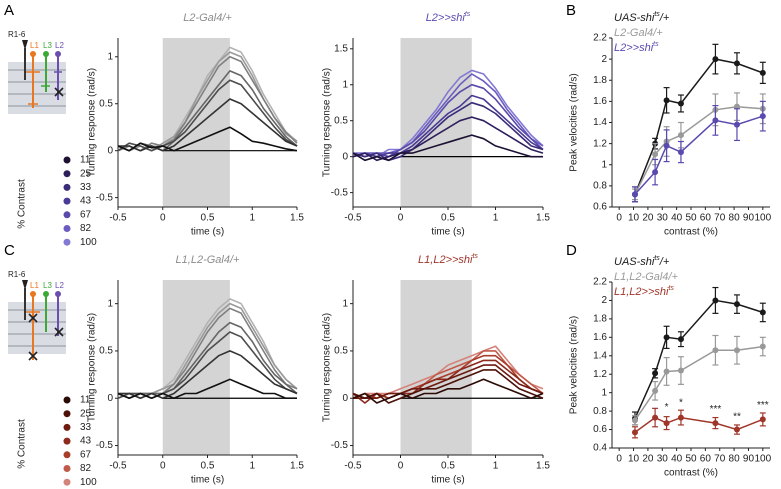 This screenshot has width=781, height=489. Describe the element at coordinates (706, 218) in the screenshot. I see `x-tick-label: 60` at that location.